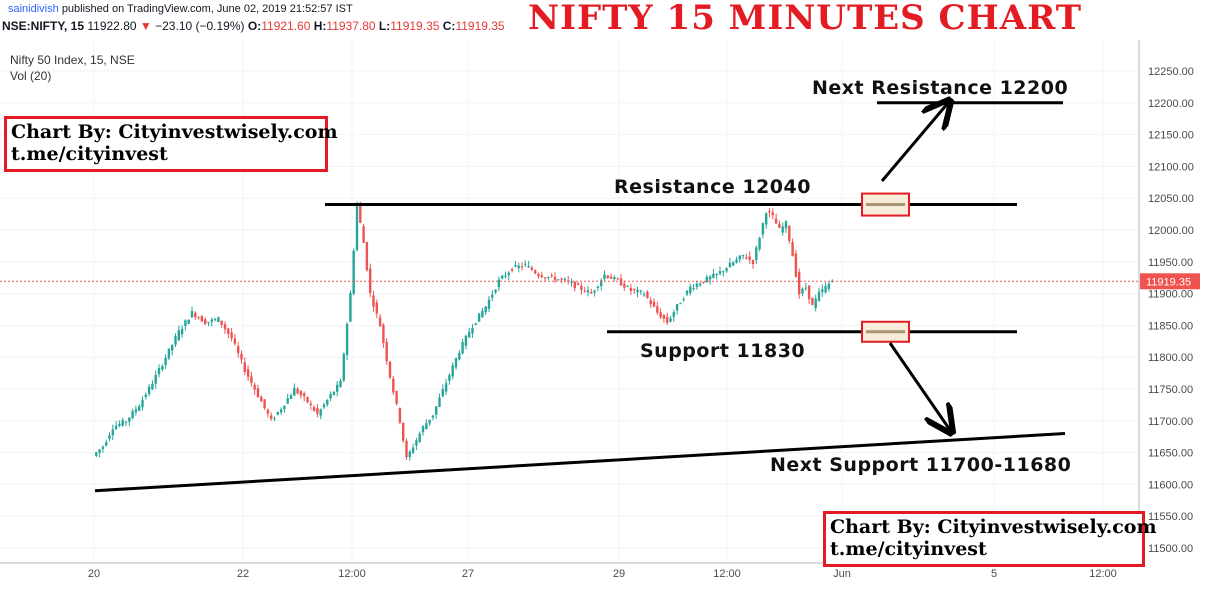 The image size is (1209, 597). What do you see at coordinates (727, 574) in the screenshot?
I see `x-tick-label: 12:00` at bounding box center [727, 574].